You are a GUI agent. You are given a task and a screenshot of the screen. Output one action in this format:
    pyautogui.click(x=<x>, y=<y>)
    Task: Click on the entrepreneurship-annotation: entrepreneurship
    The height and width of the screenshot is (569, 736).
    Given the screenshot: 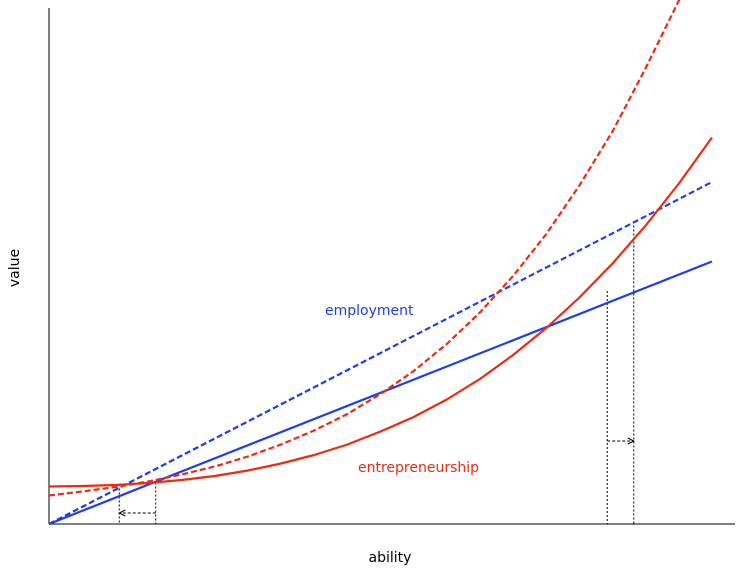 What is the action you would take?
    pyautogui.click(x=418, y=468)
    